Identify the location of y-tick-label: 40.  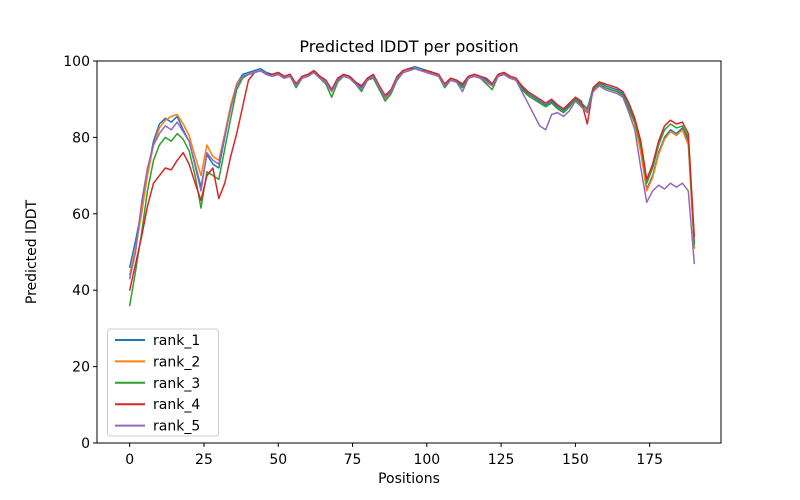
(81, 291).